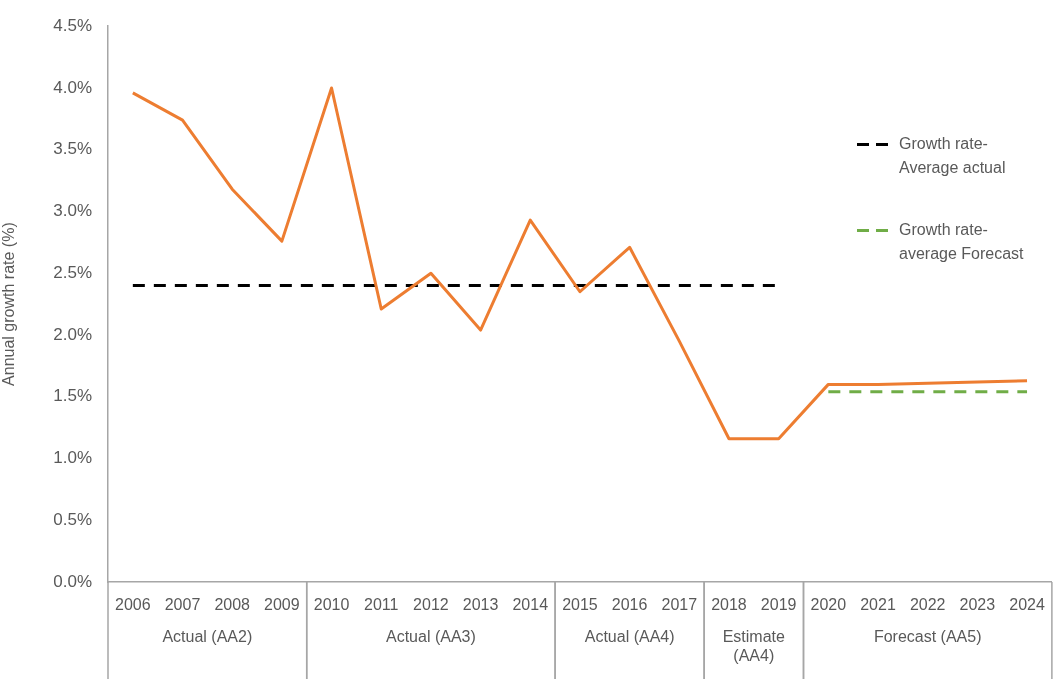  I want to click on x-tick-label: 2006, so click(133, 605).